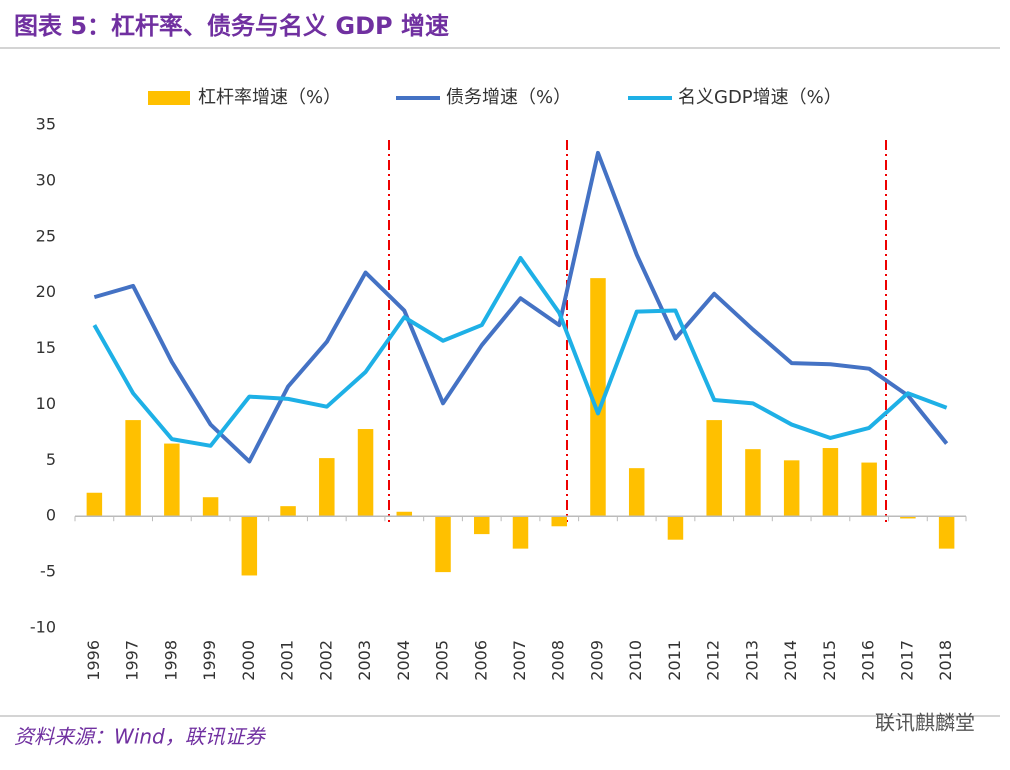 The width and height of the screenshot is (1010, 770). What do you see at coordinates (48, 571) in the screenshot?
I see `y-tick-label: -5` at bounding box center [48, 571].